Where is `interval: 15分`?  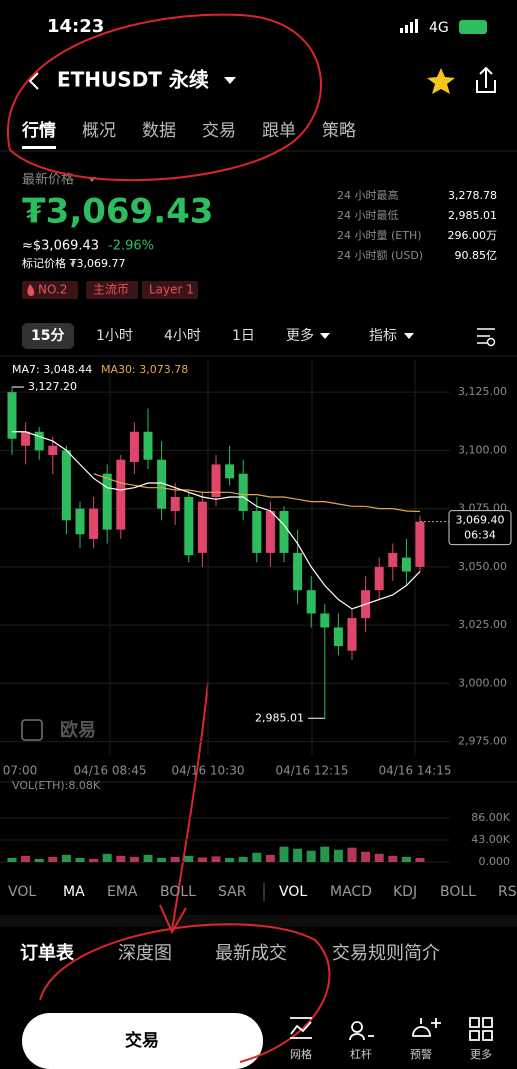 interval: 15分 is located at coordinates (47, 336).